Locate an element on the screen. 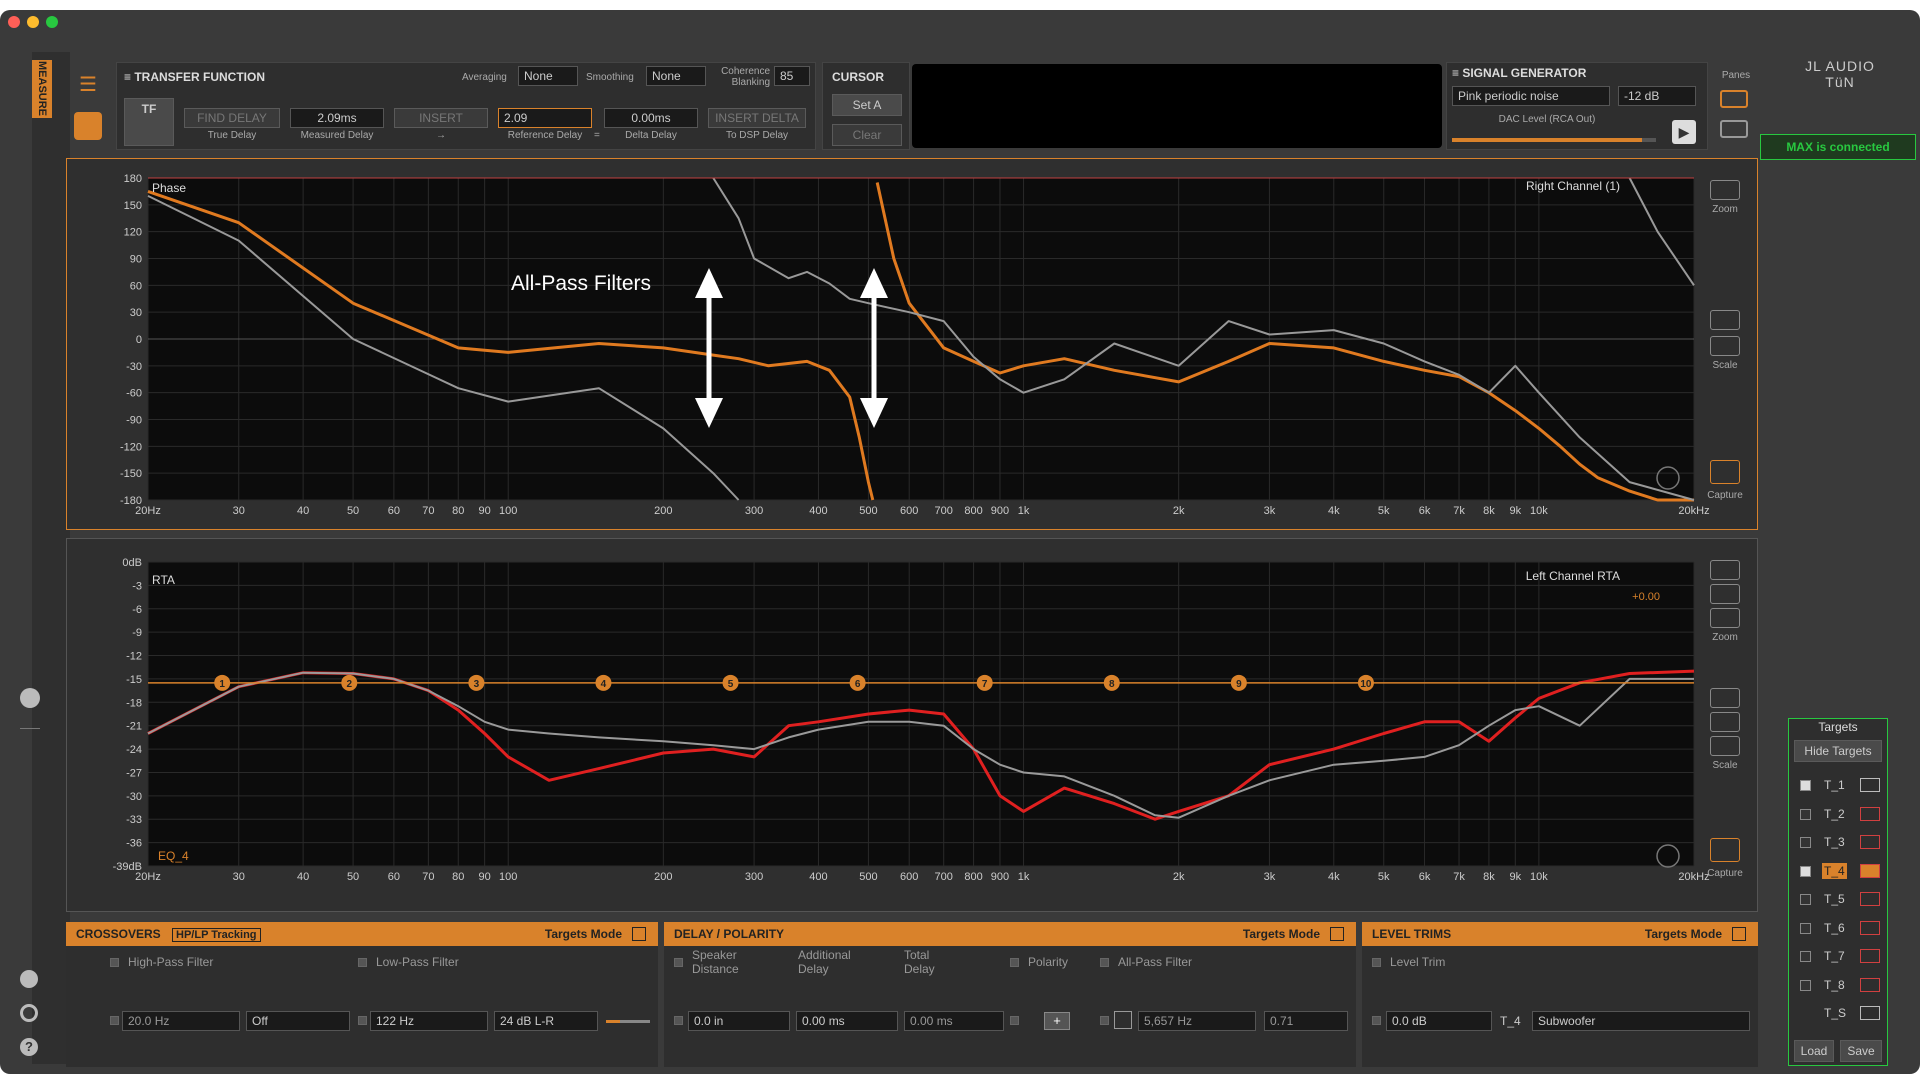 The width and height of the screenshot is (1920, 1080). target-label: T_3 is located at coordinates (1834, 842).